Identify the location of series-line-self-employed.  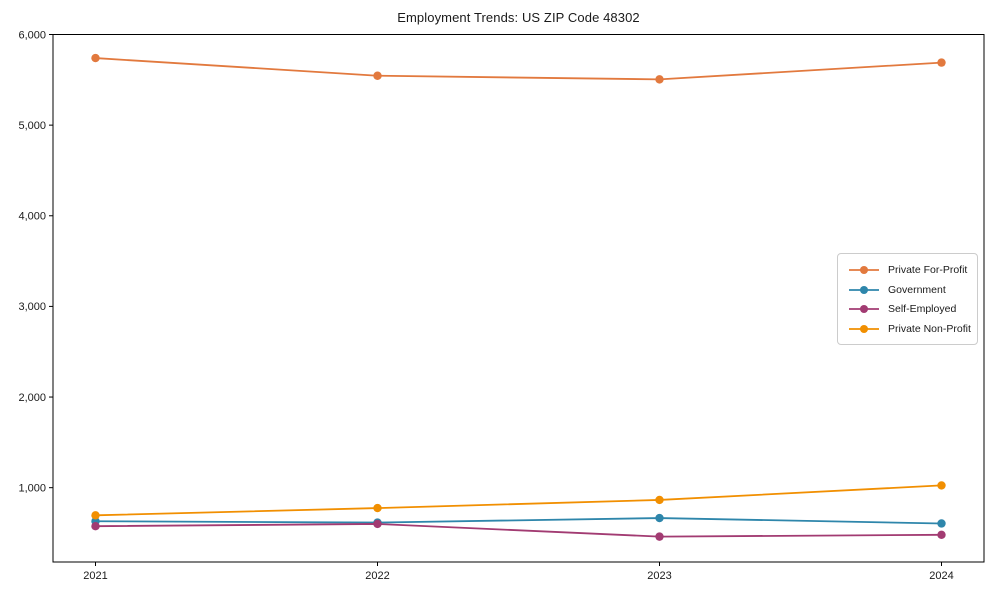
(518, 530).